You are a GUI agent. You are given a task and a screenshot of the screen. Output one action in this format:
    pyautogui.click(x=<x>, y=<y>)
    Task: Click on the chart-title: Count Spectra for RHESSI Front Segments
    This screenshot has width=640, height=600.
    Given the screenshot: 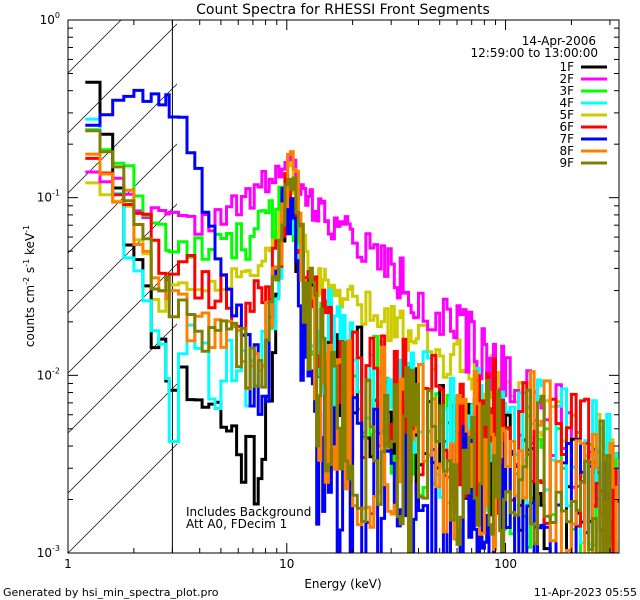 What is the action you would take?
    pyautogui.click(x=343, y=10)
    